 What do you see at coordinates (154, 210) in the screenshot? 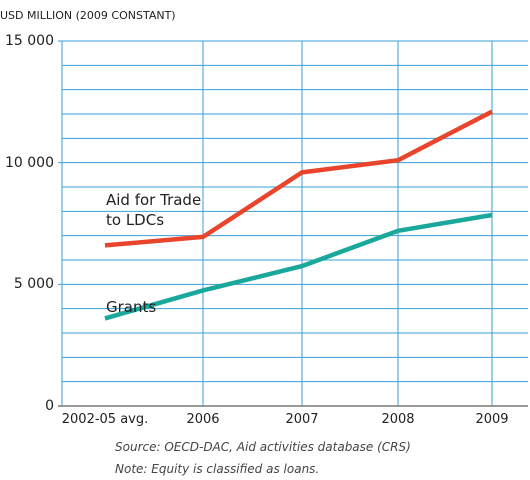
I see `series-label: Aid for Trade to LDCs` at bounding box center [154, 210].